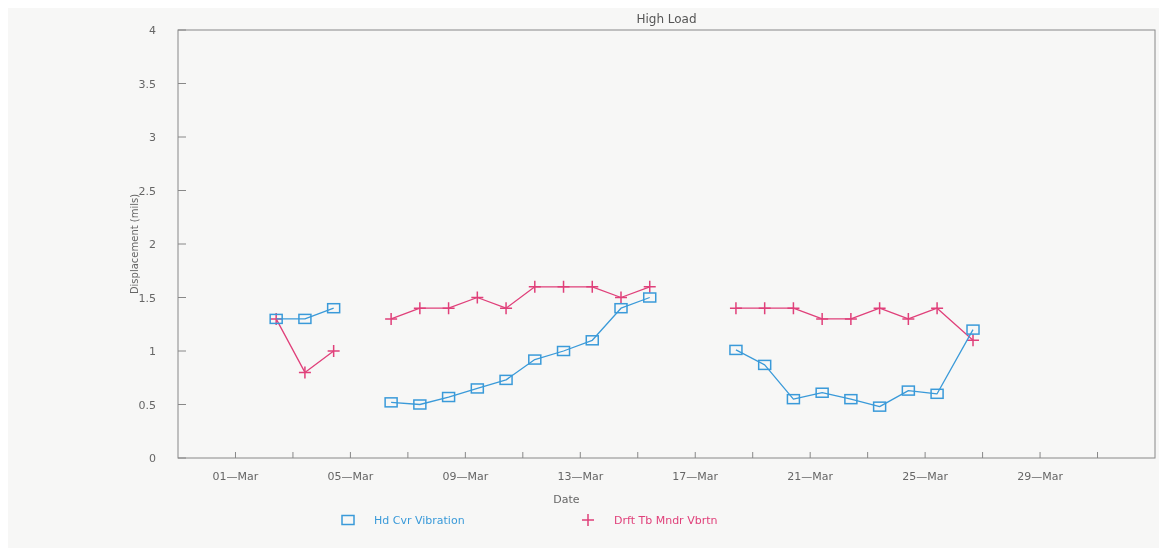 This screenshot has width=1167, height=558. Describe the element at coordinates (152, 458) in the screenshot. I see `y-tick-label: 0` at that location.